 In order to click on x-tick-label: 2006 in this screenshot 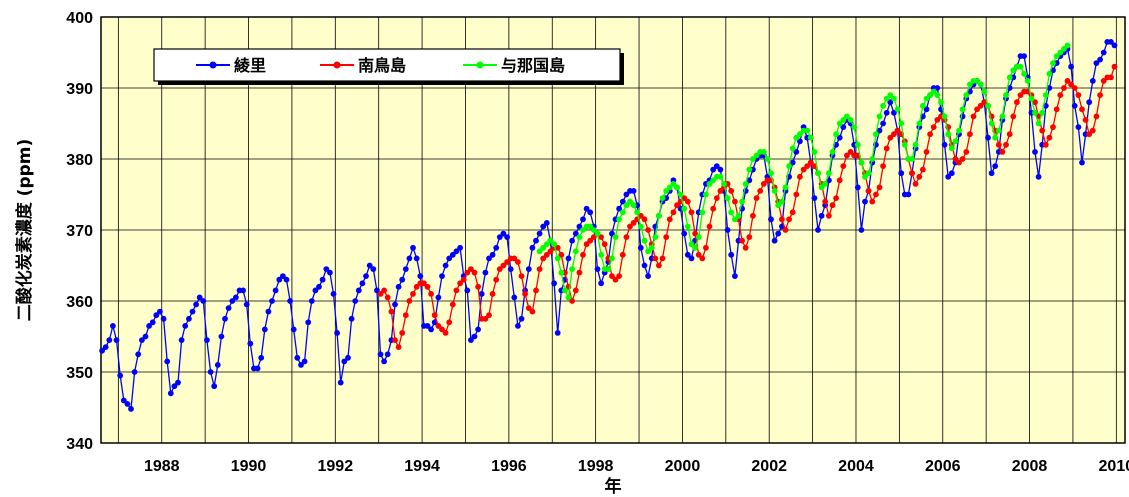, I will do `click(943, 466)`.